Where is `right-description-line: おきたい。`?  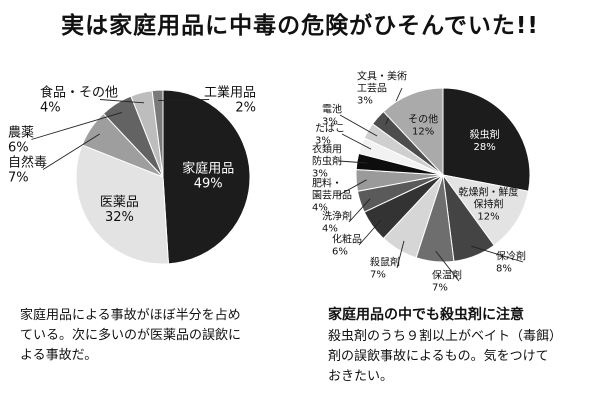 right-description-line: おきたい。 is located at coordinates (361, 376).